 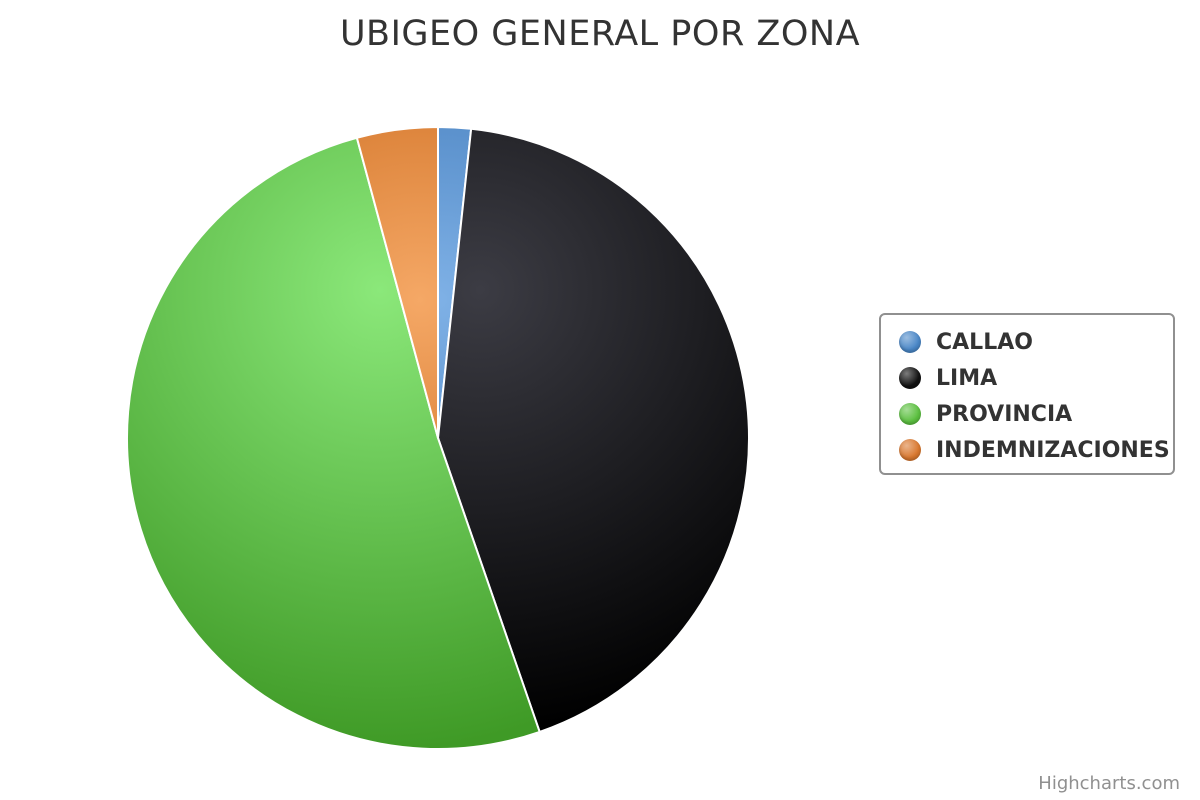 What do you see at coordinates (910, 342) in the screenshot?
I see `legend-swatch-callao` at bounding box center [910, 342].